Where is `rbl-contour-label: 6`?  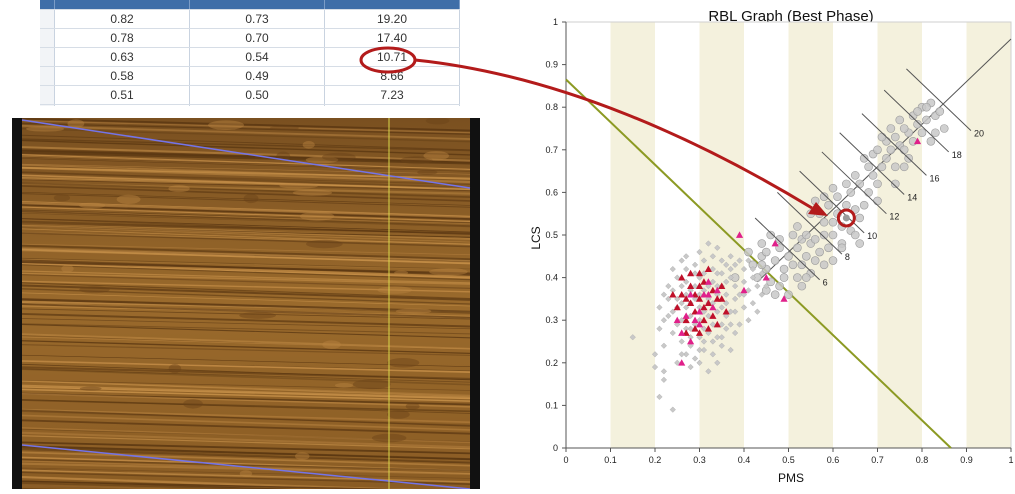
rbl-contour-label: 6 is located at coordinates (825, 283).